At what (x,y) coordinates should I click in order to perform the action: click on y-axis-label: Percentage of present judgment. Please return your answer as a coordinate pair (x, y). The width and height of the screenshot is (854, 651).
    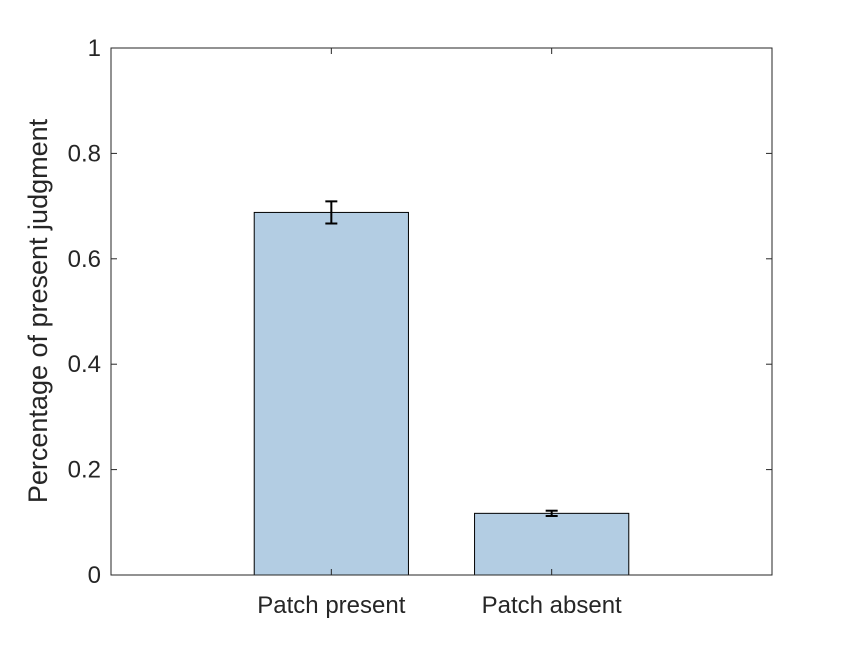
    Looking at the image, I should click on (38, 310).